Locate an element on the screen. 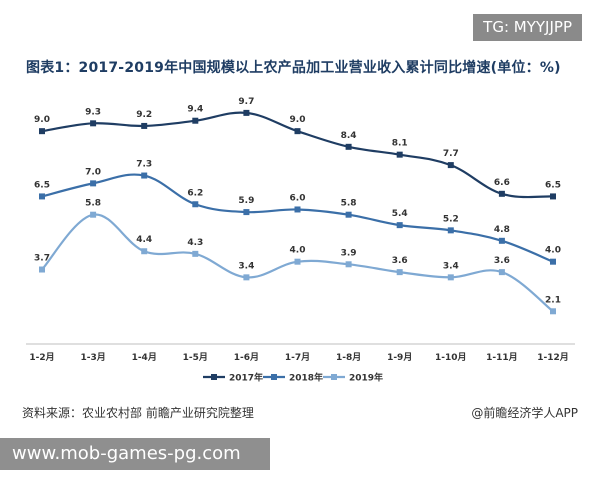  data-label: 5.4 is located at coordinates (400, 214).